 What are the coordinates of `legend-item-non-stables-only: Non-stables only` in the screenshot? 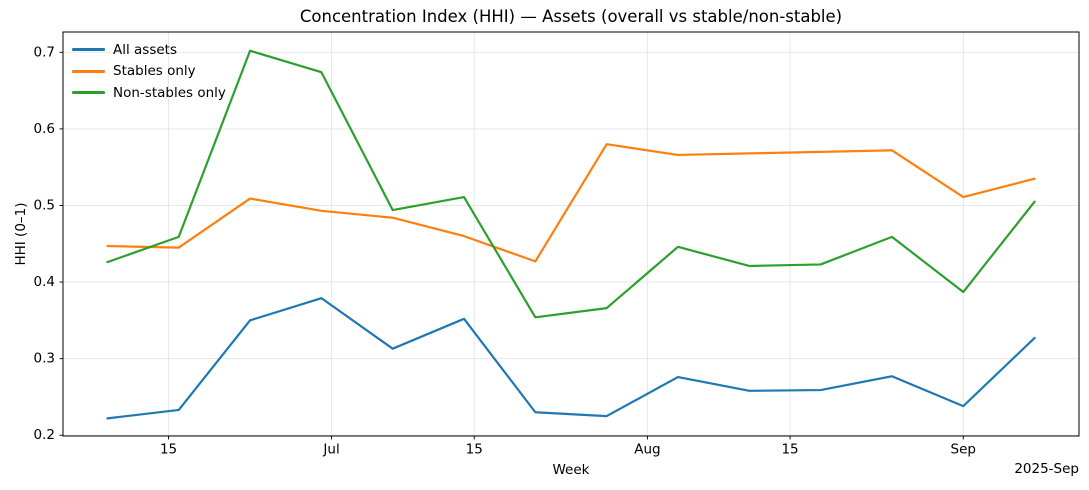 It's located at (149, 93).